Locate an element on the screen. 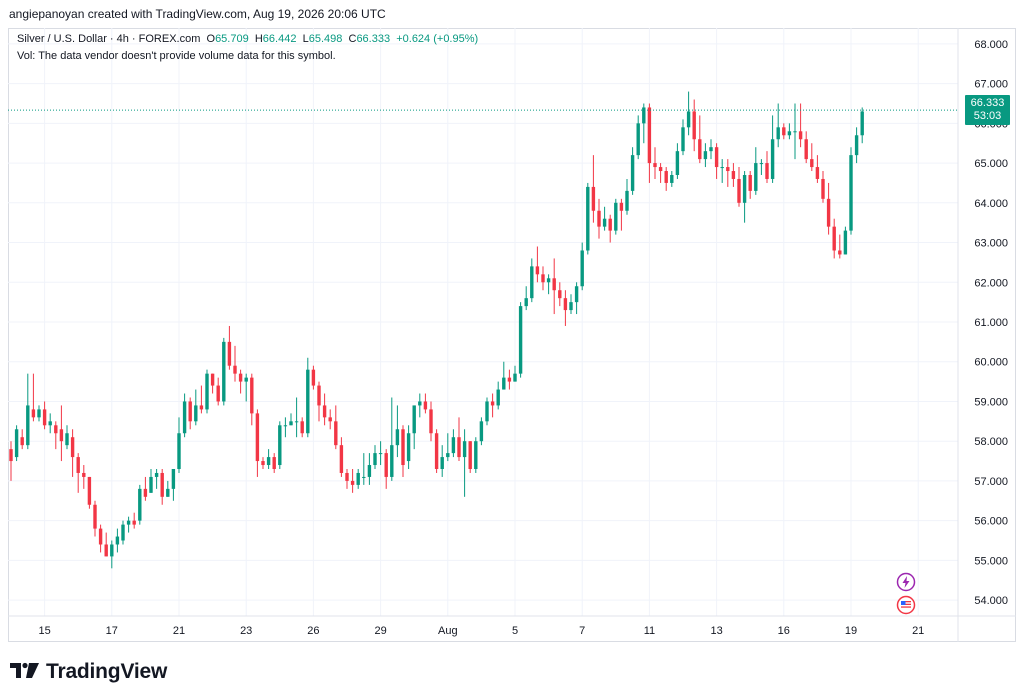  x-tick-label: 21 is located at coordinates (179, 631).